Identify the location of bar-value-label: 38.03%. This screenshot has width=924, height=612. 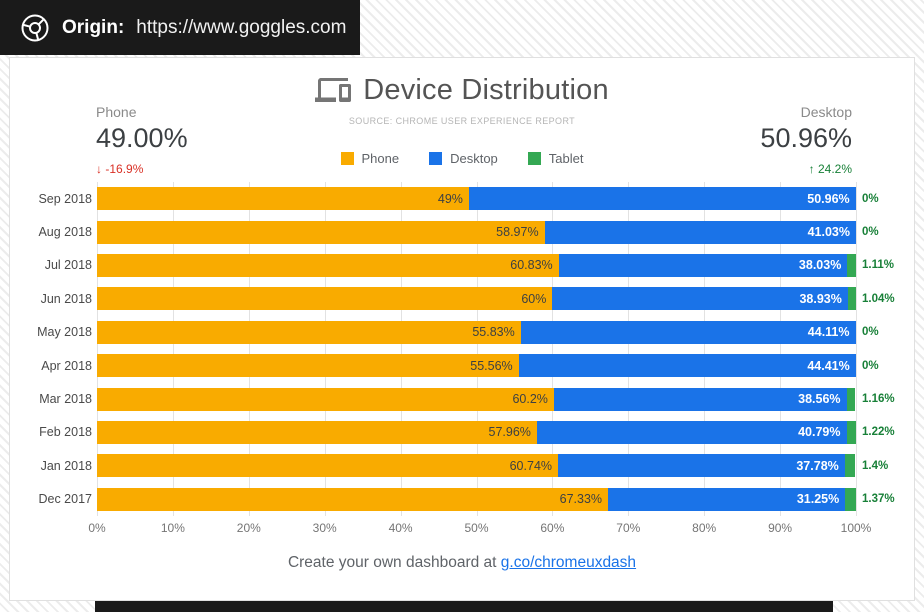
(820, 265).